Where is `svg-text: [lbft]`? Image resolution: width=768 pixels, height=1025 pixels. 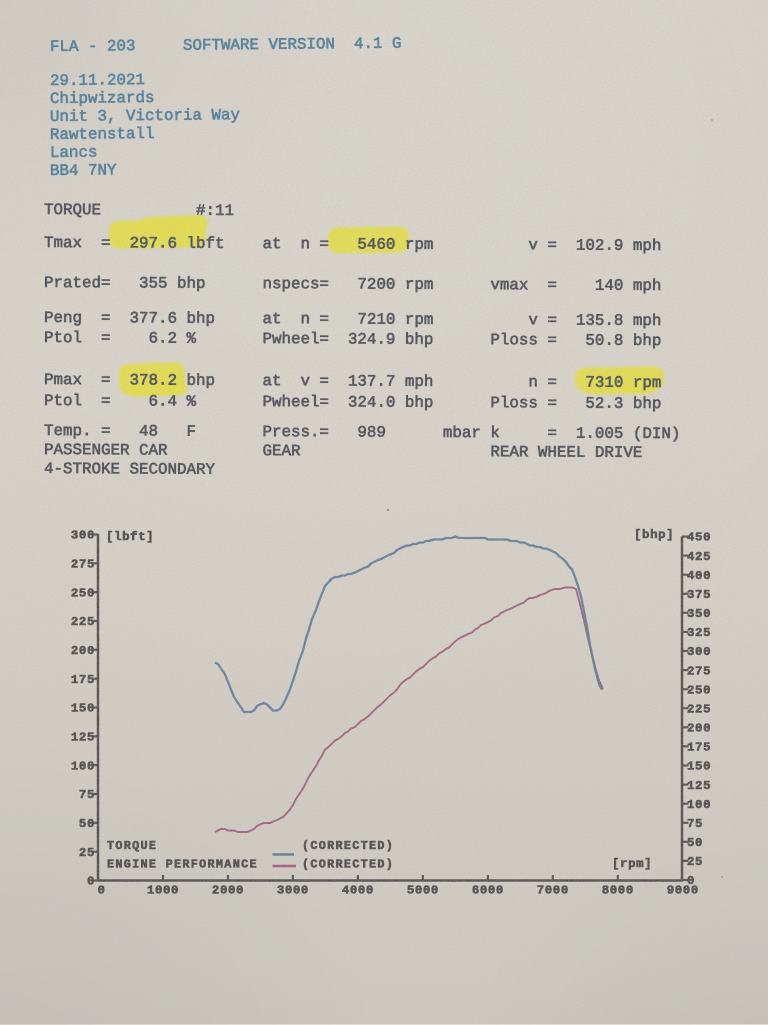 svg-text: [lbft] is located at coordinates (130, 537).